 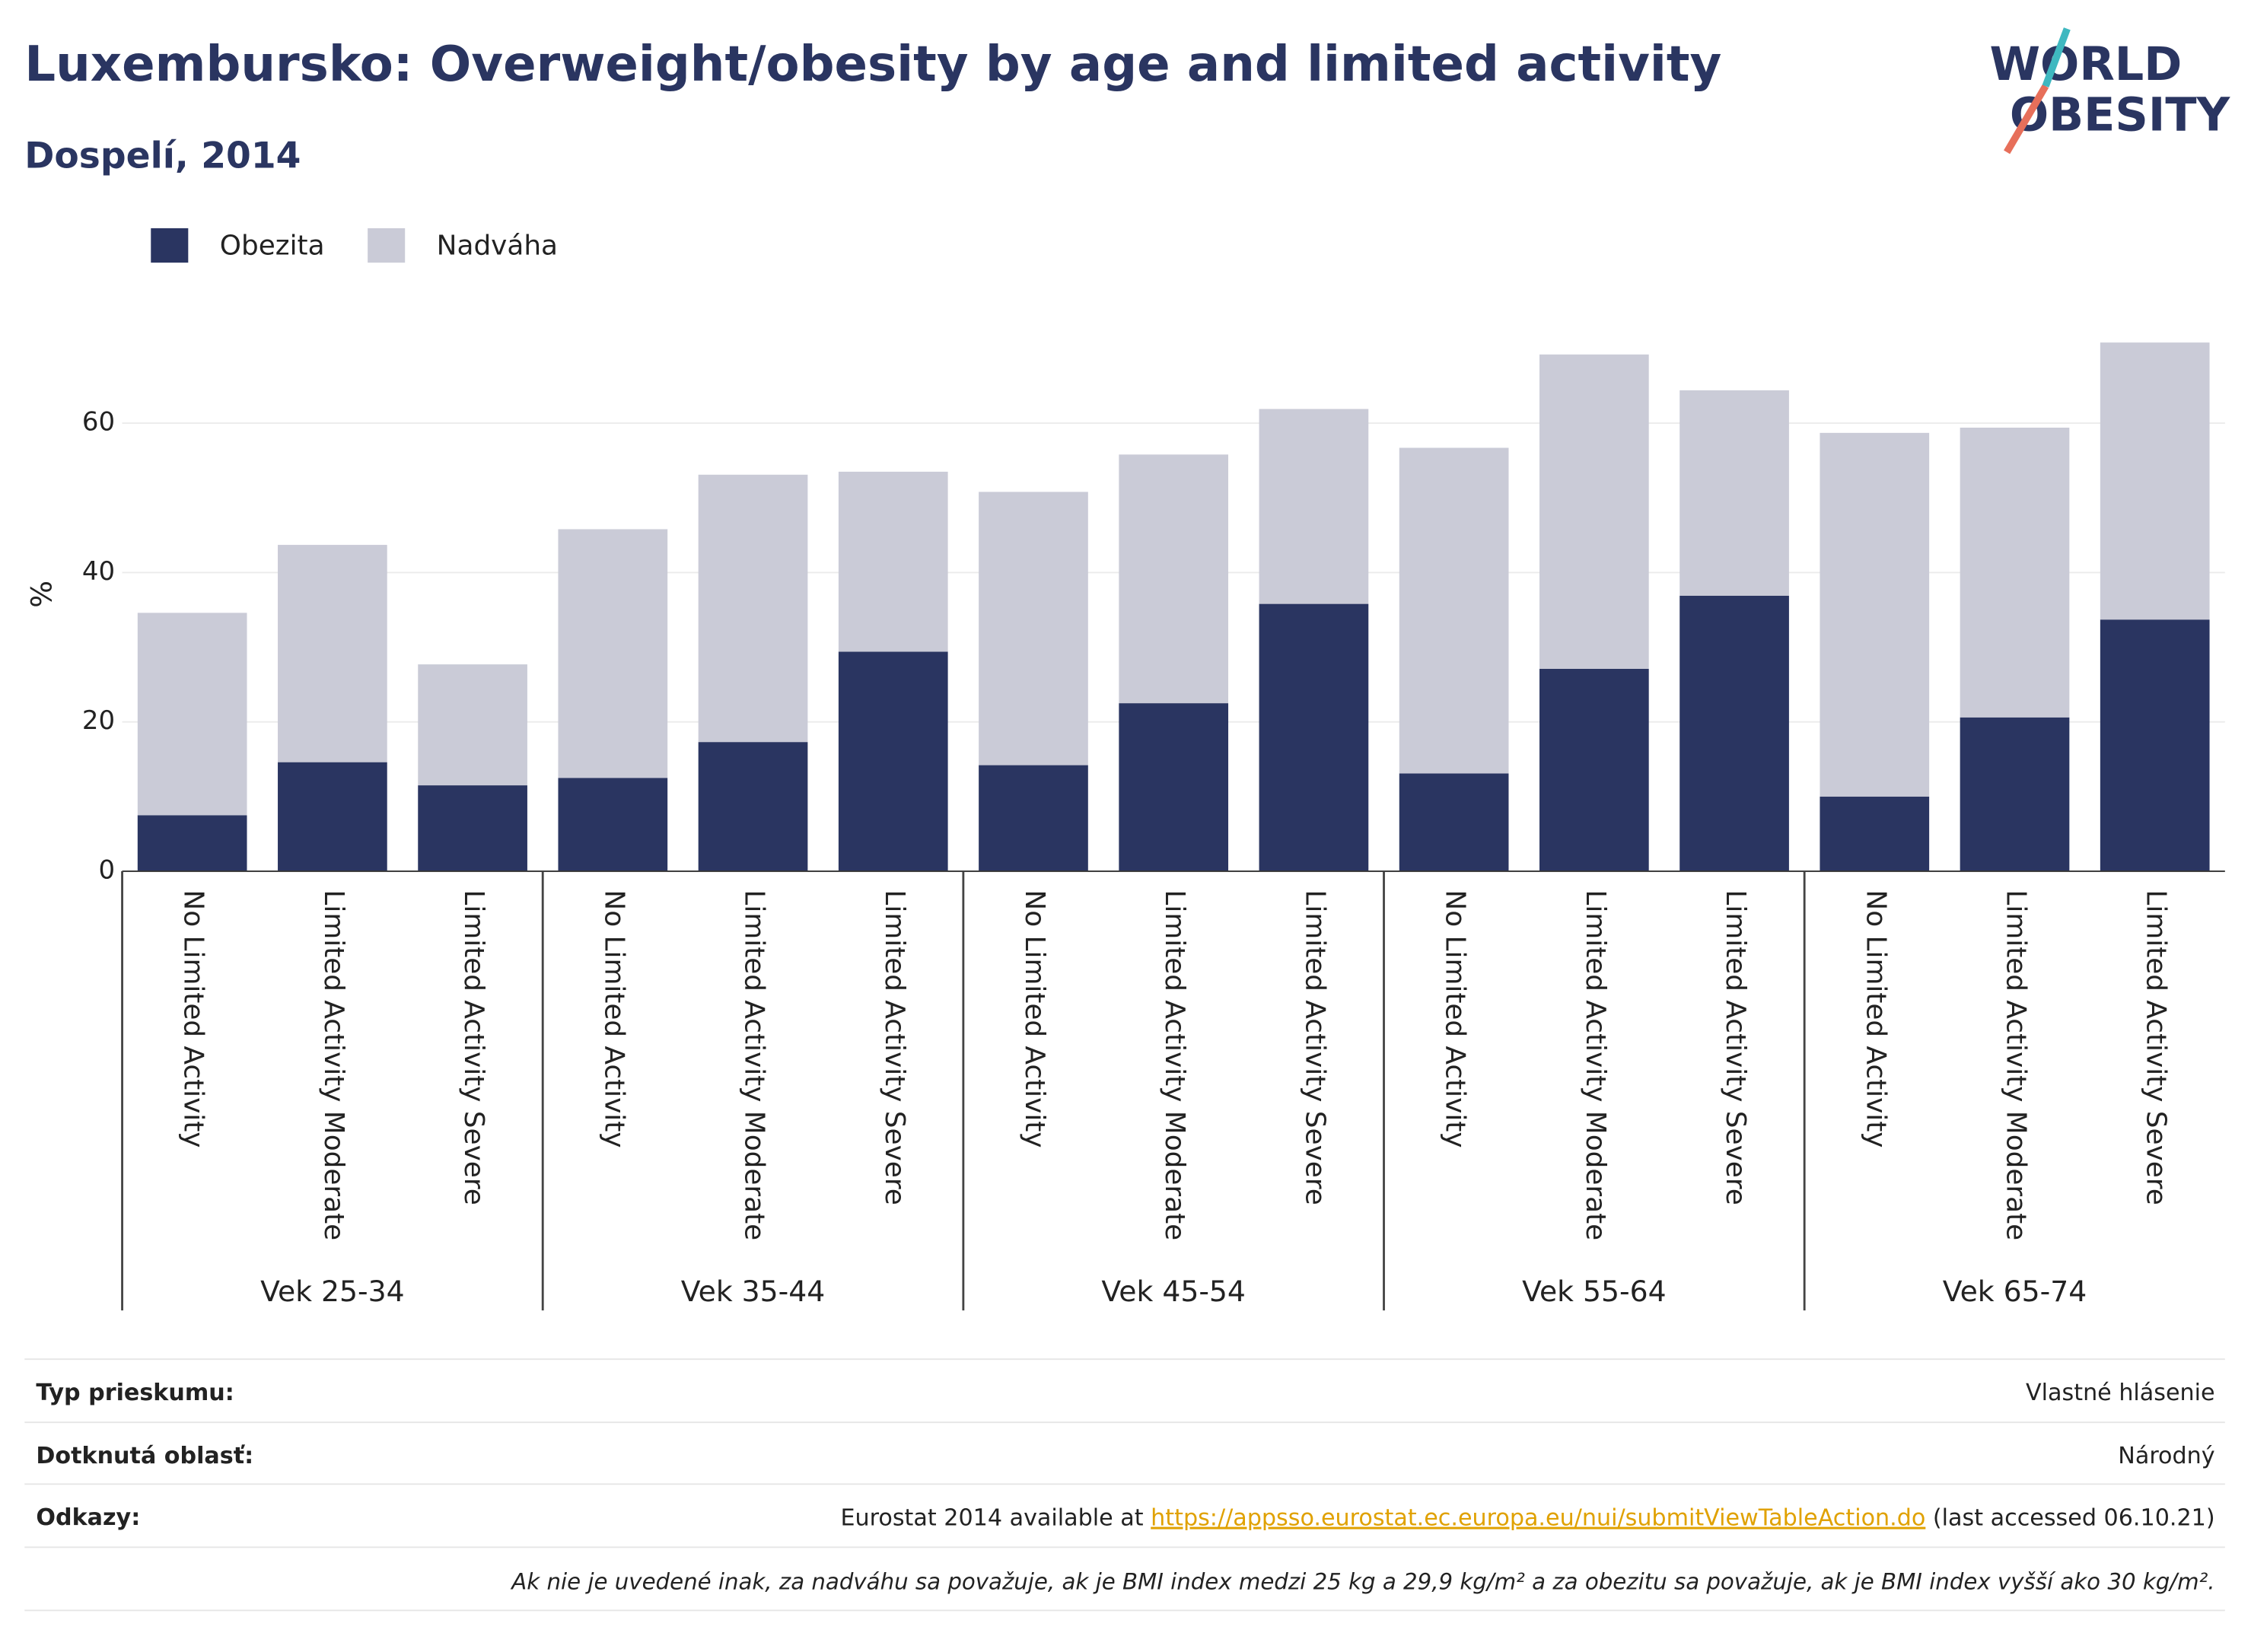 What do you see at coordinates (107, 870) in the screenshot?
I see `y-tick-label: 0` at bounding box center [107, 870].